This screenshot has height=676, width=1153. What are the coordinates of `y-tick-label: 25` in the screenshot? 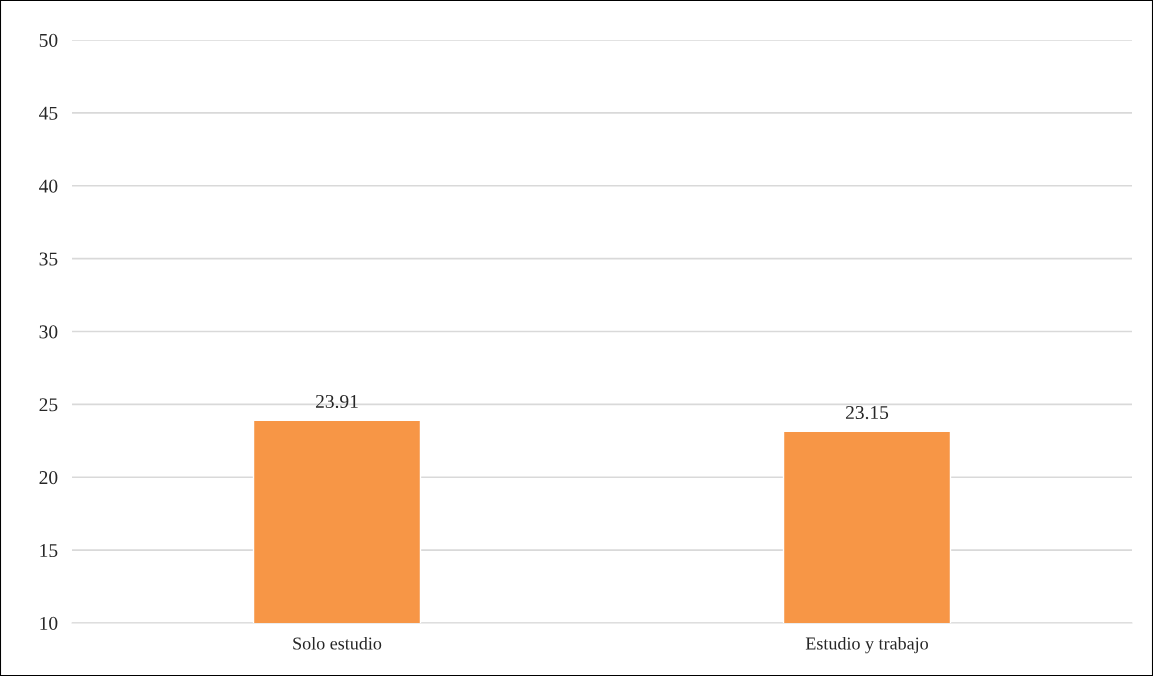 It's located at (48, 405).